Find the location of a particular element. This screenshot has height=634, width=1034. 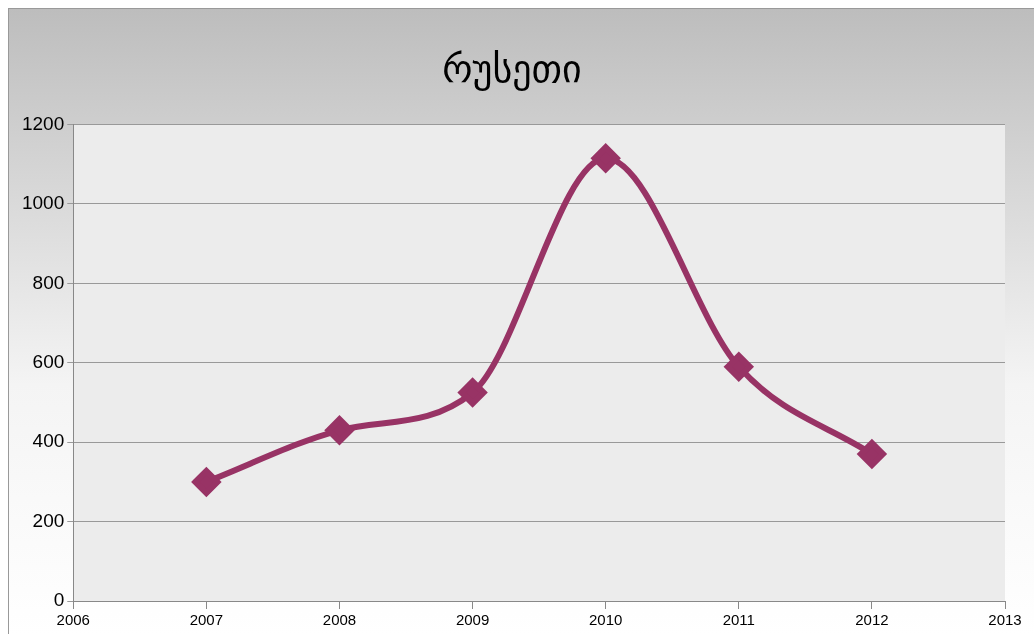

x-tick-label: 2008 is located at coordinates (339, 620).